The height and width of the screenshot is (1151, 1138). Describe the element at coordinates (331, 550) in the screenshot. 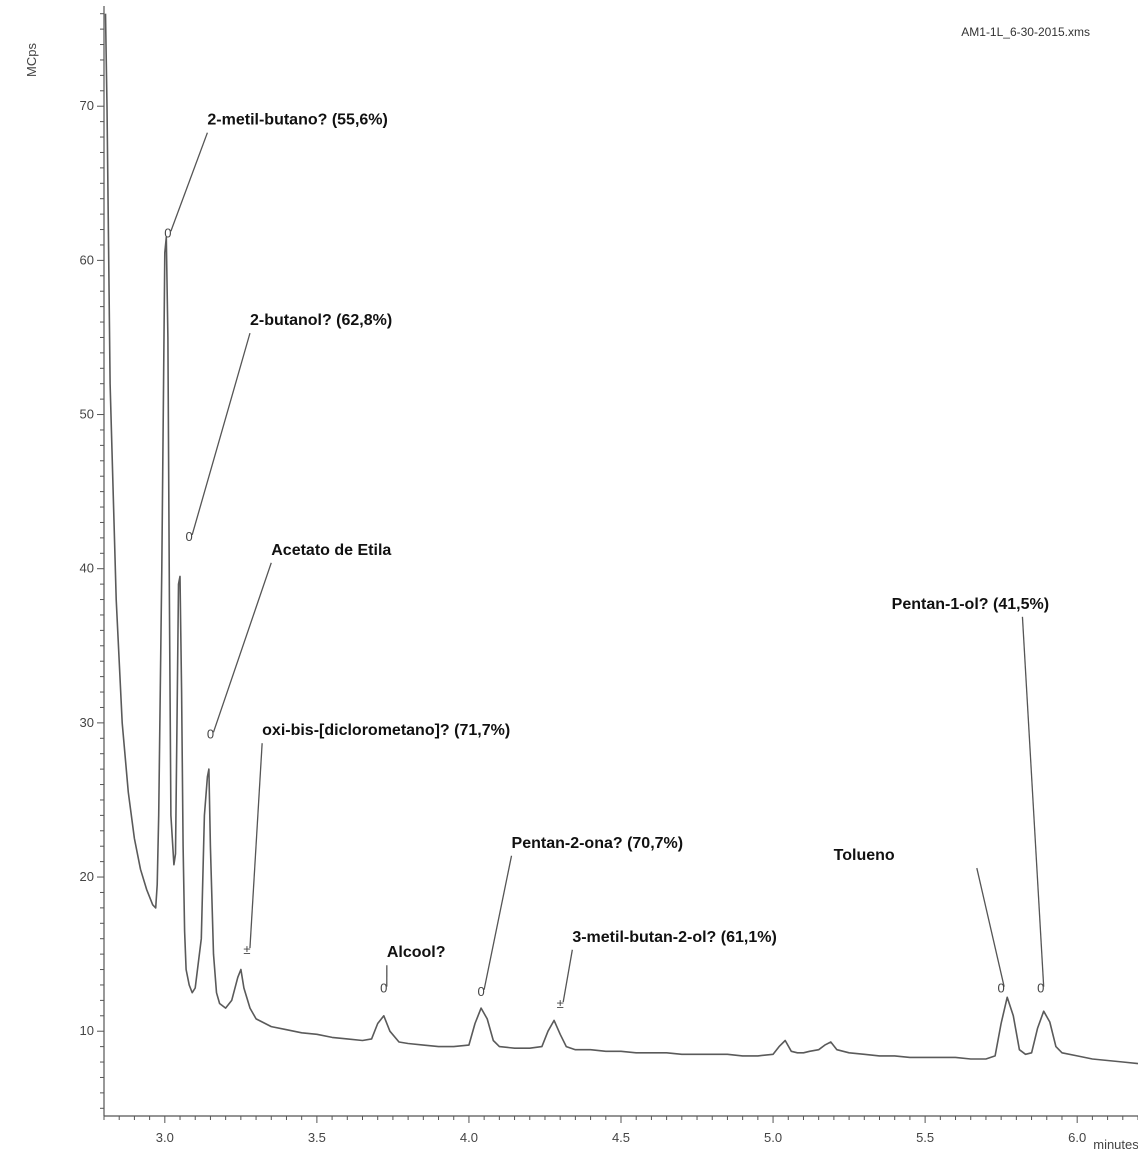

I see `peak-annotation-label: Acetato de Etila` at that location.